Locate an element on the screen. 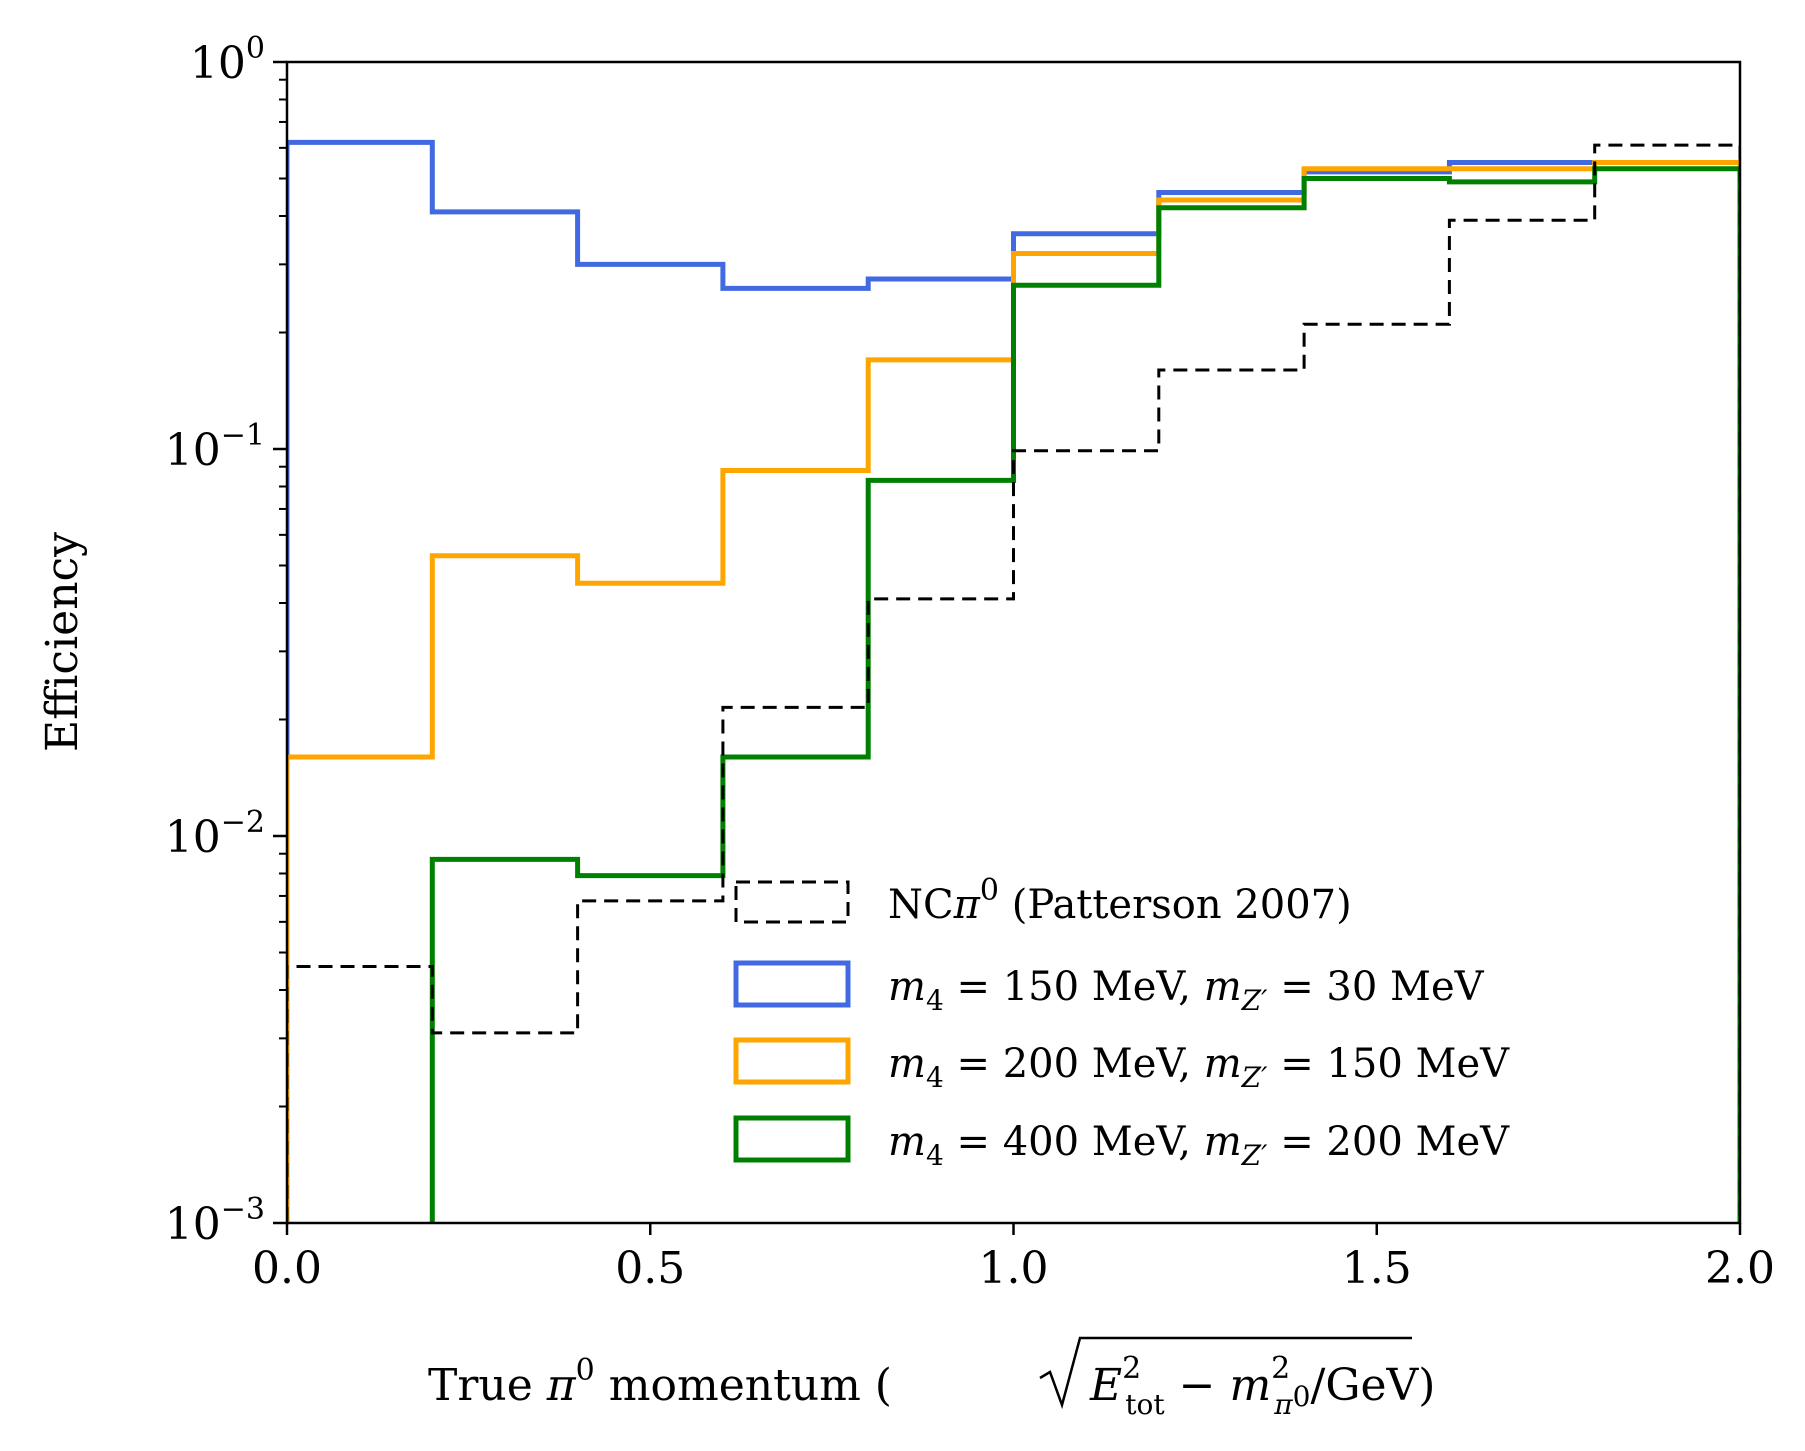 This screenshot has width=1805, height=1451. x-tick-label: 0.5 is located at coordinates (650, 1268).